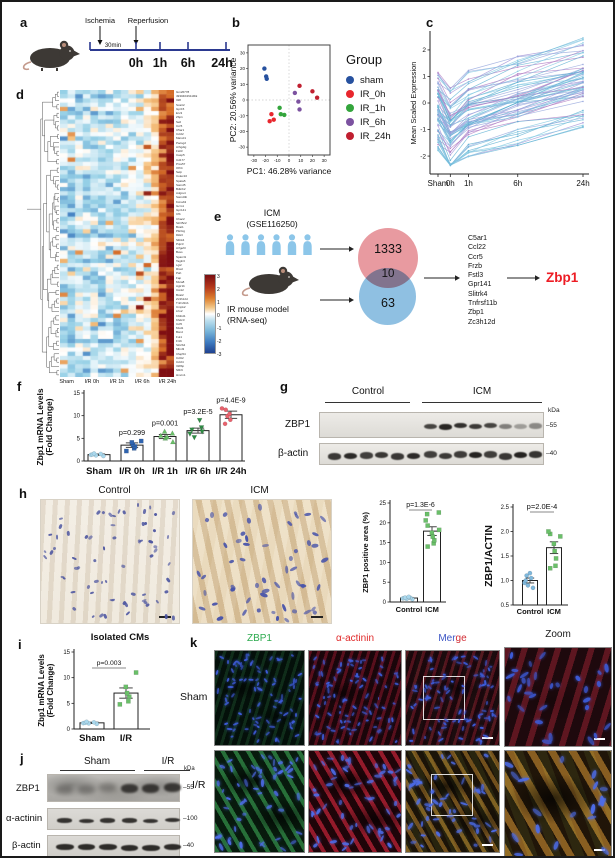 The image size is (615, 858). Describe the element at coordinates (24, 818) in the screenshot. I see `wb-j-actinin-label: α-actinin` at that location.